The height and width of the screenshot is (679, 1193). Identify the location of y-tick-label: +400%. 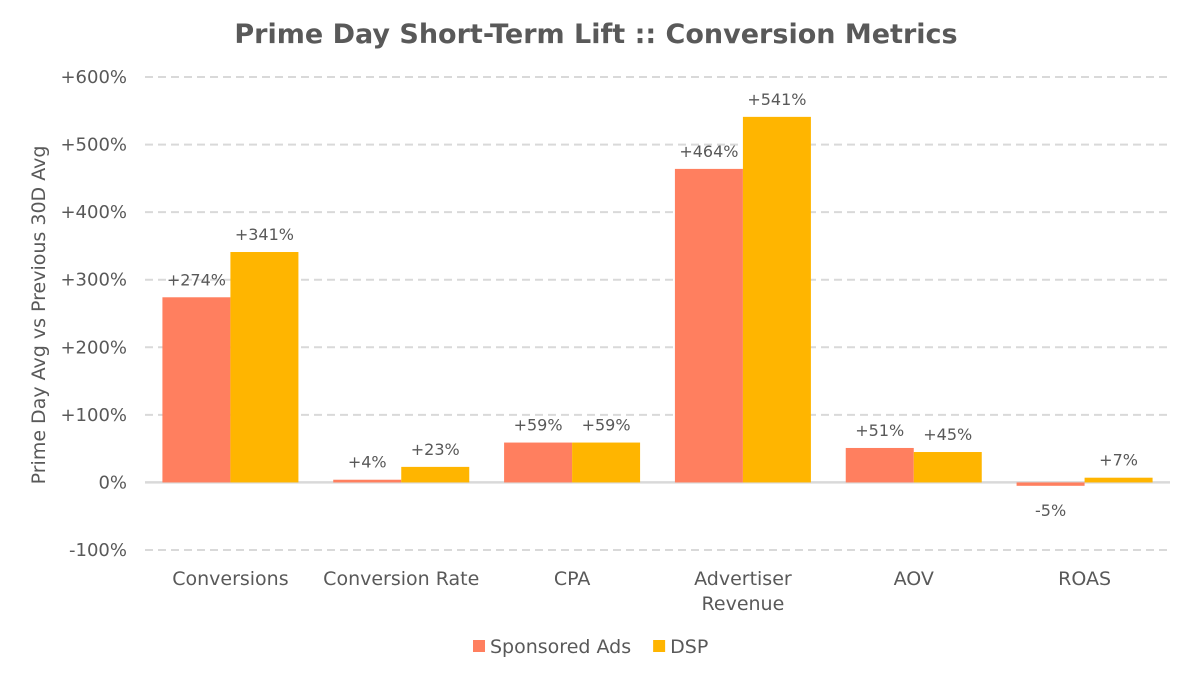
(93, 212).